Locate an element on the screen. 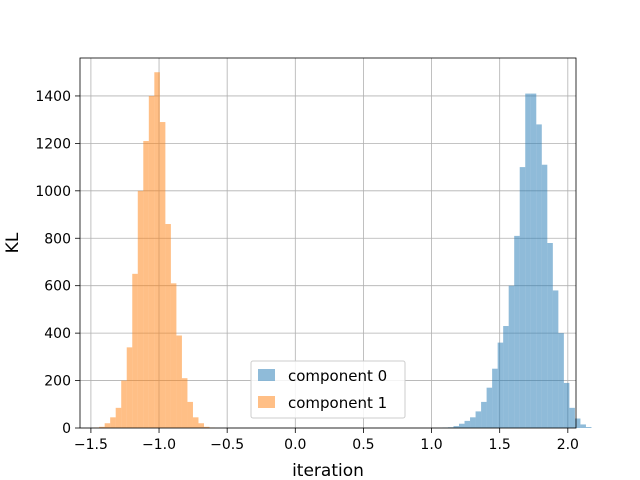 Image resolution: width=640 pixels, height=480 pixels. y-tick-label: 1000 is located at coordinates (53, 192).